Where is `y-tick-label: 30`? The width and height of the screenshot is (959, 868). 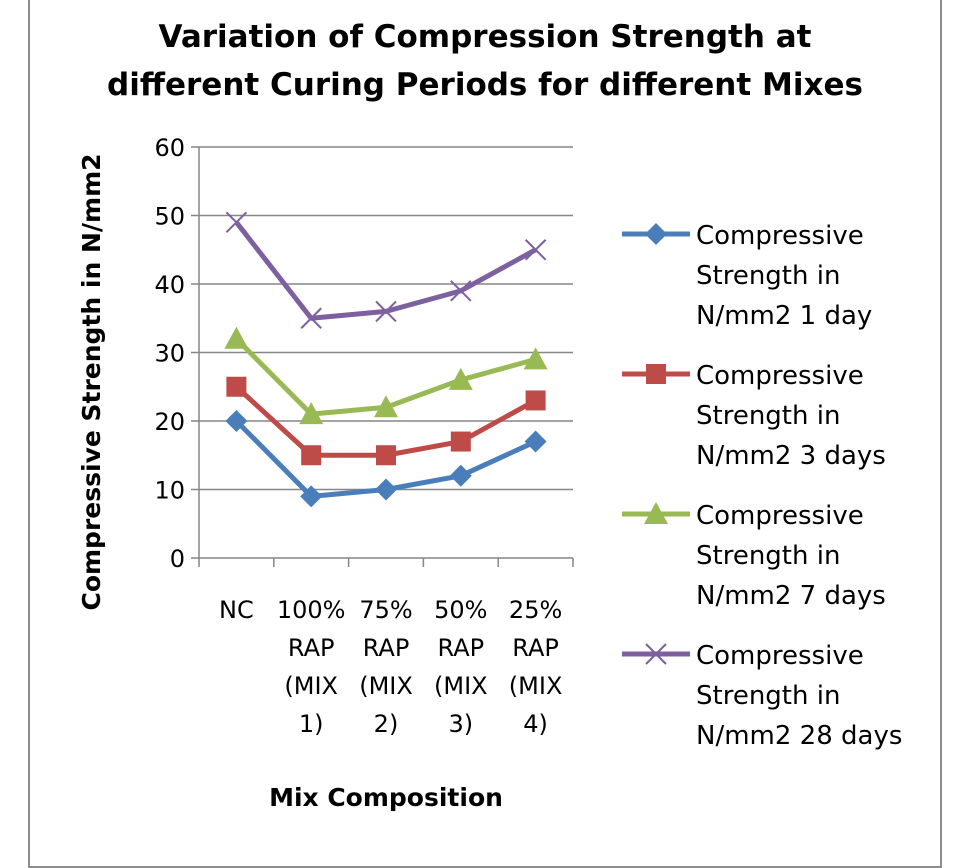 y-tick-label: 30 is located at coordinates (169, 354).